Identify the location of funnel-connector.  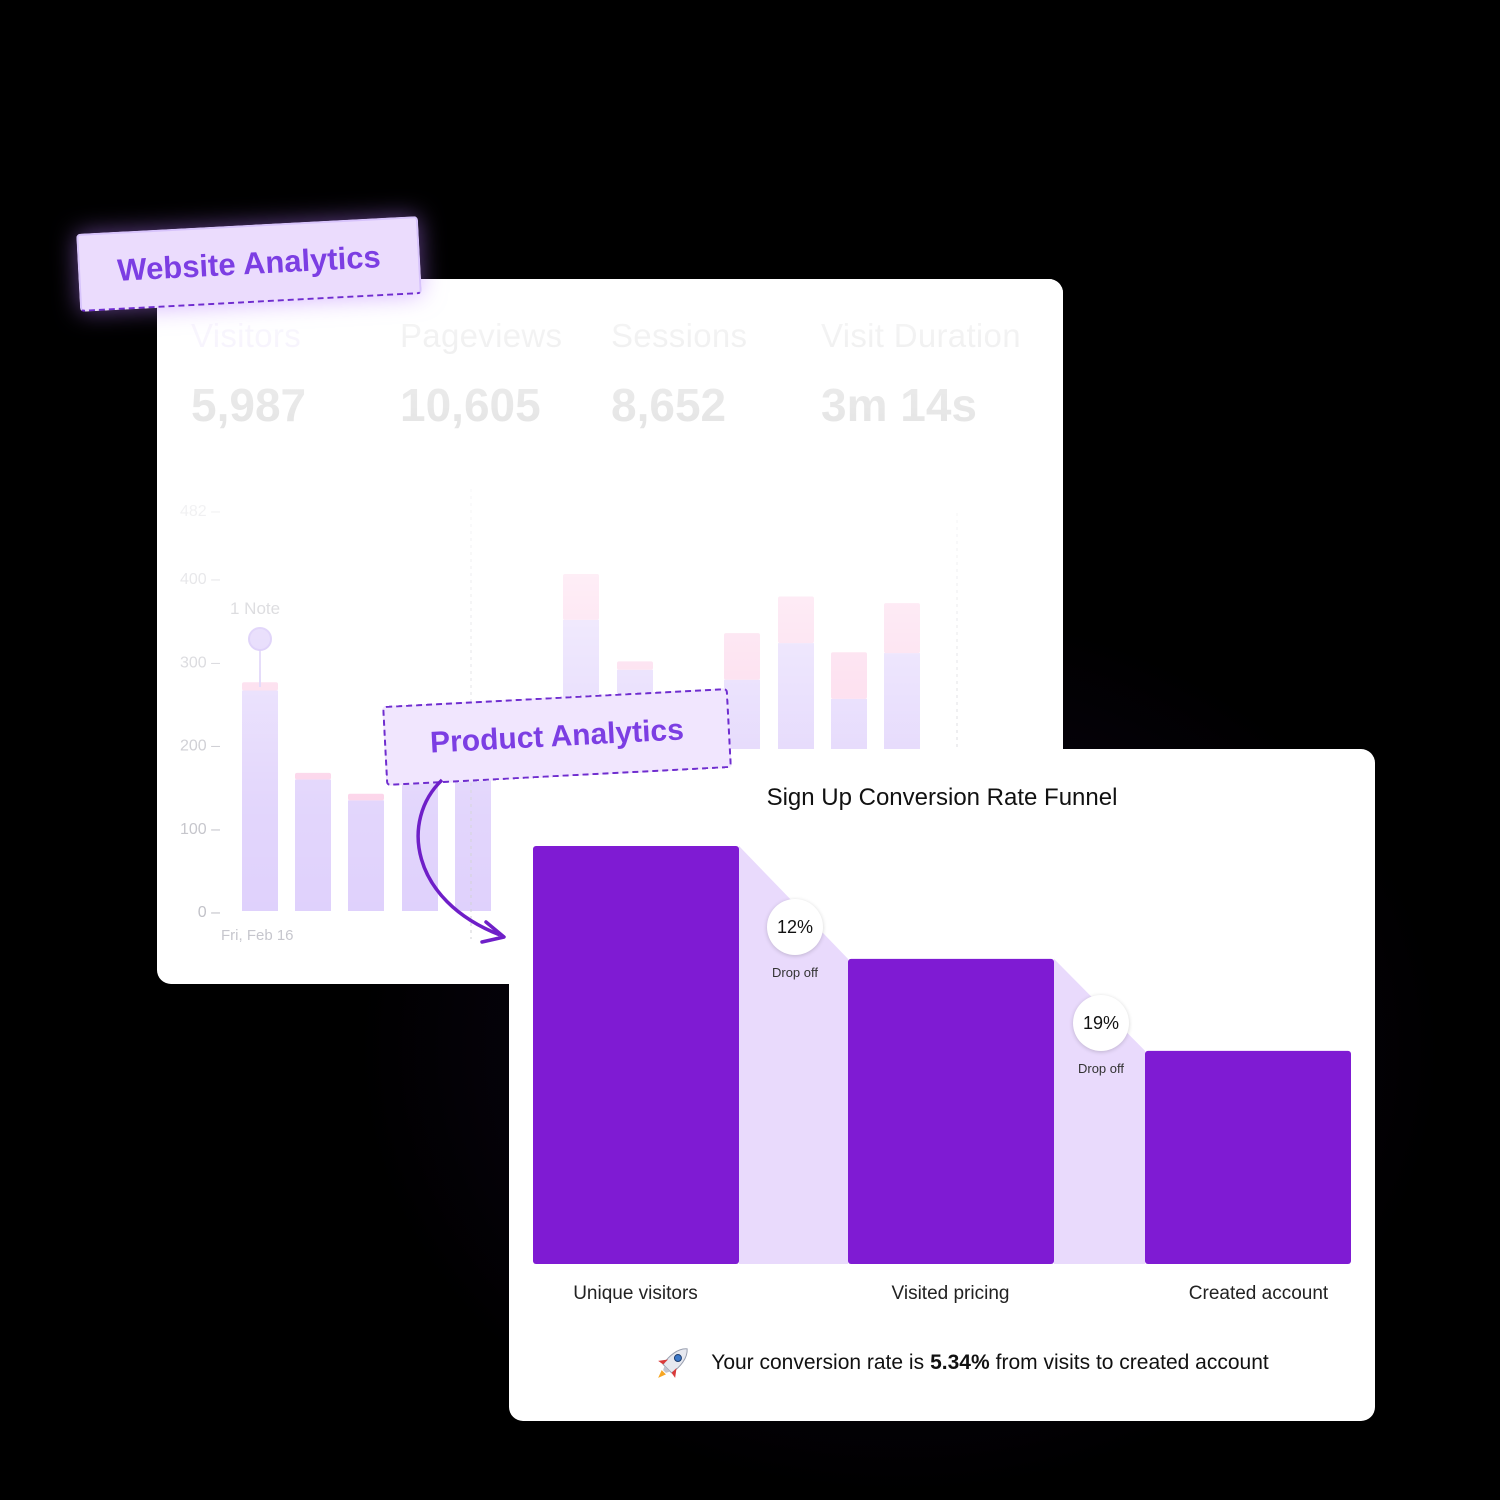
(793, 1055).